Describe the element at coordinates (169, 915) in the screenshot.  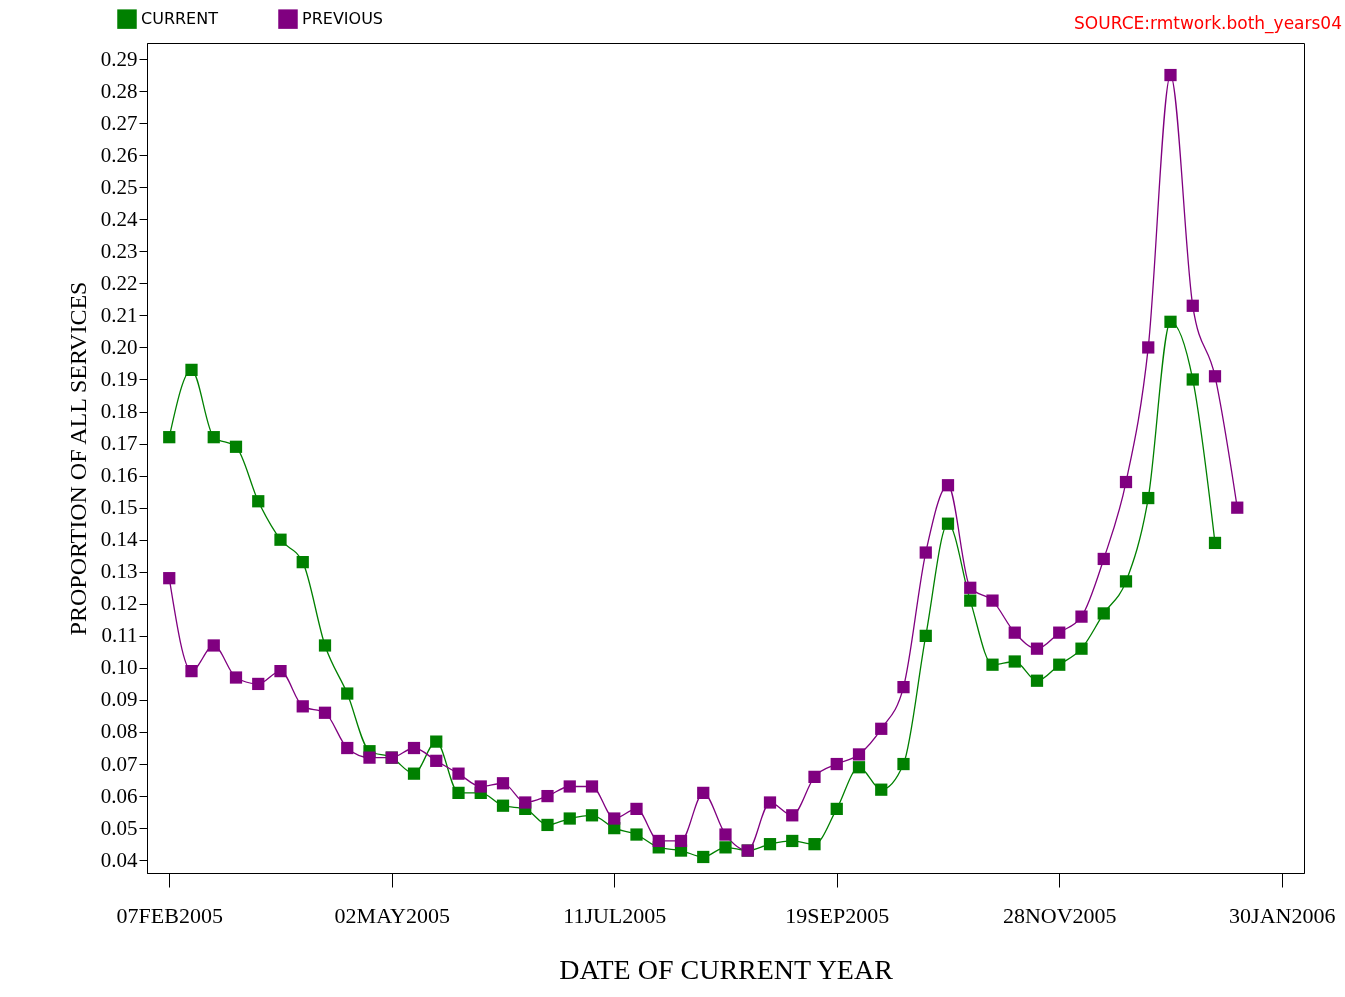
I see `x-tick-label: 07FEB2005` at that location.